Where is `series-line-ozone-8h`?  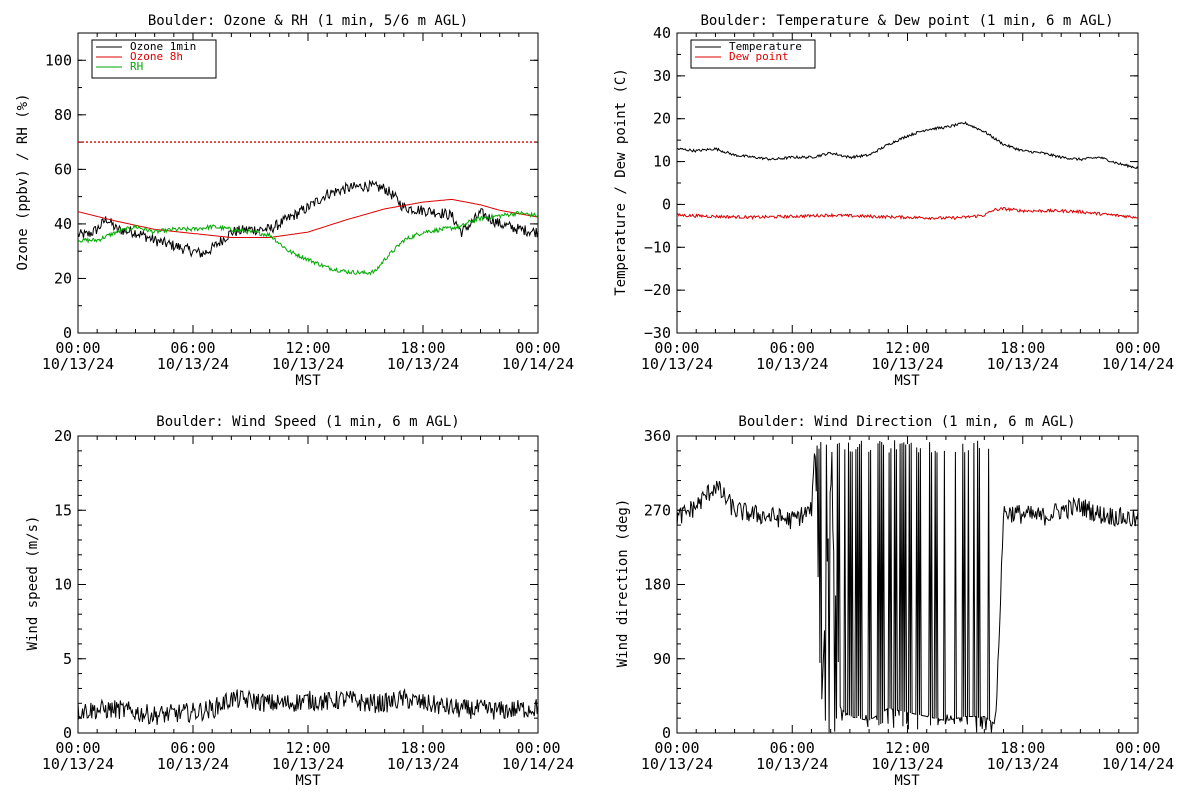 series-line-ozone-8h is located at coordinates (308, 218).